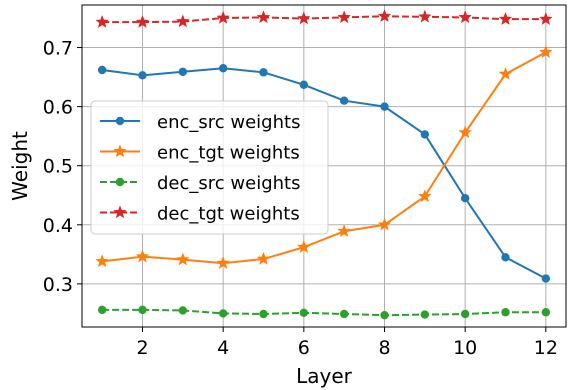 The width and height of the screenshot is (568, 390). What do you see at coordinates (304, 348) in the screenshot?
I see `x-tick-label: 6` at bounding box center [304, 348].